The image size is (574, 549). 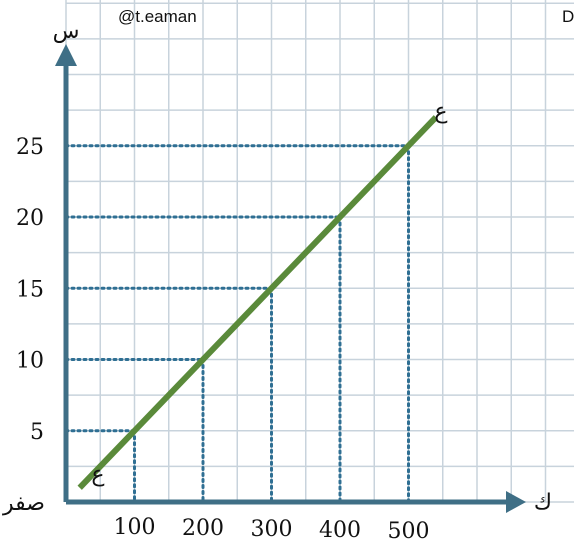 I want to click on x-tick-label: 100, so click(x=135, y=527).